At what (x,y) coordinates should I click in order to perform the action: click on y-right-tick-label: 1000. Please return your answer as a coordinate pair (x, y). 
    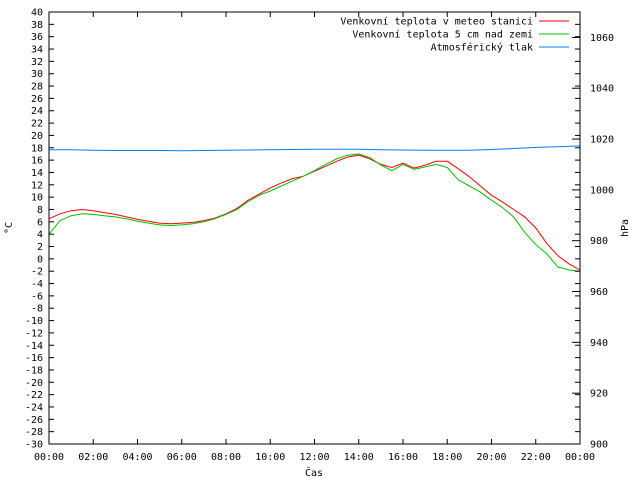
    Looking at the image, I should click on (602, 190).